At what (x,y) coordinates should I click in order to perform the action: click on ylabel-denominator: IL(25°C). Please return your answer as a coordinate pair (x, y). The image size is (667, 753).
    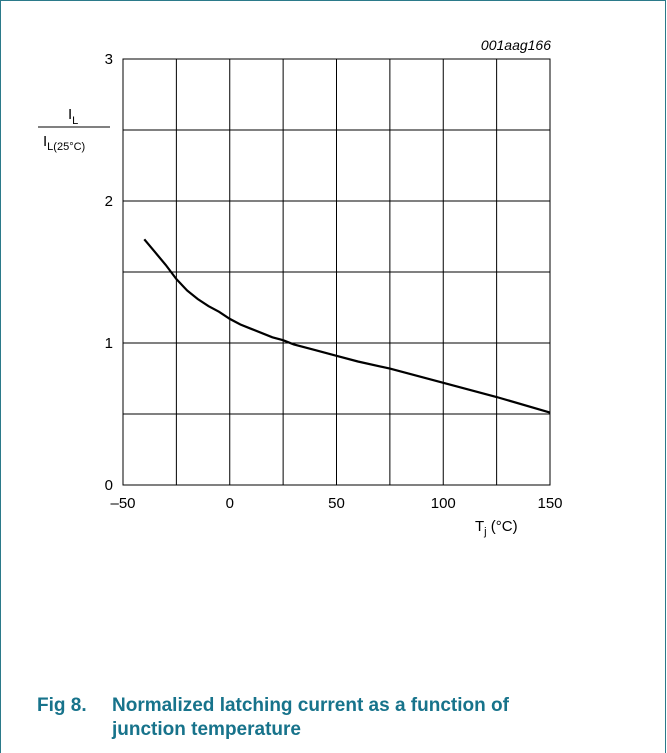
    Looking at the image, I should click on (64, 143).